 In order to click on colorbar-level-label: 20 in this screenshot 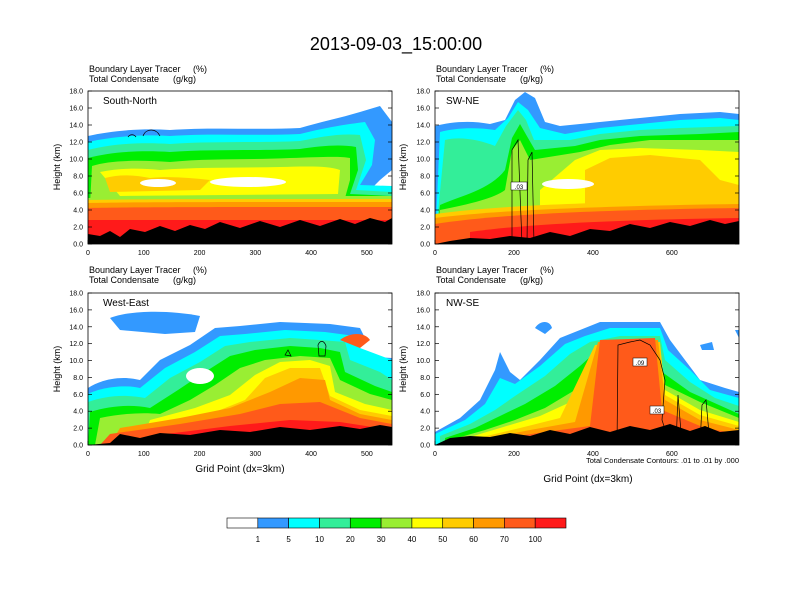, I will do `click(350, 539)`.